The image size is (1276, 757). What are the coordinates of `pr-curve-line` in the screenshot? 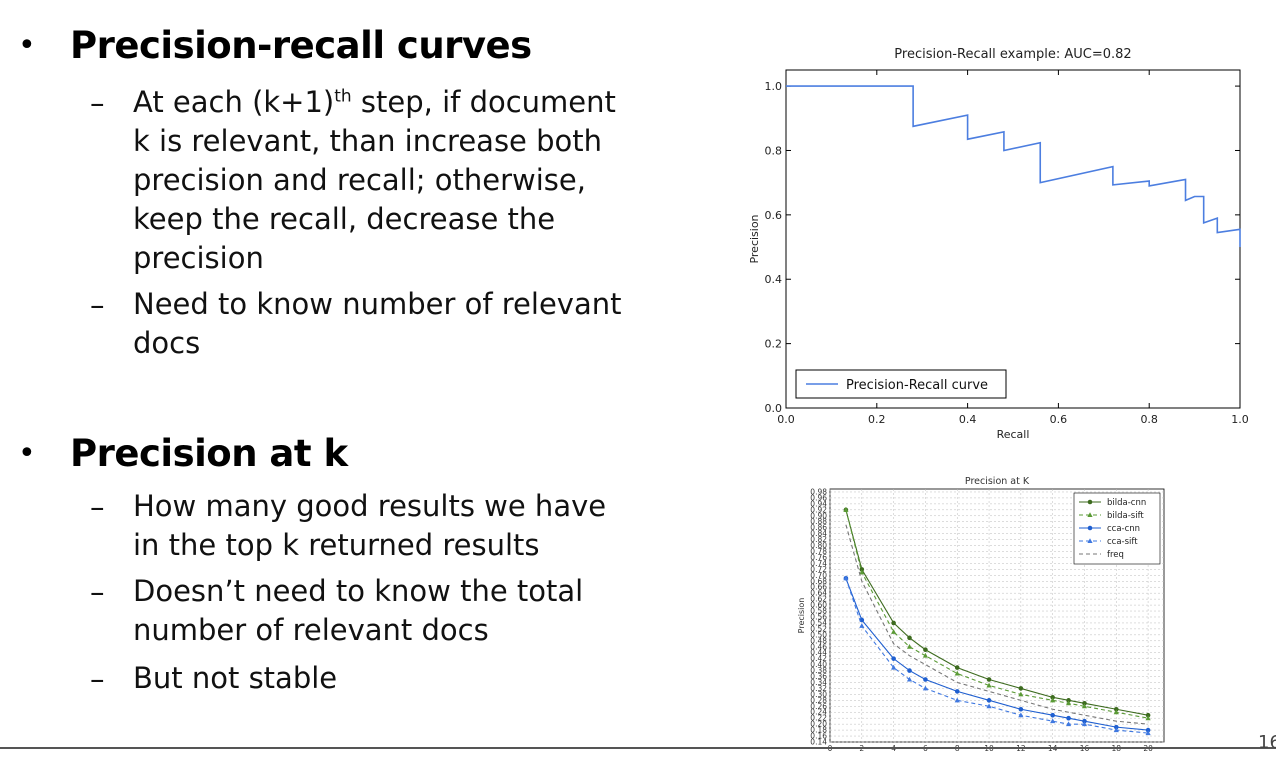 It's located at (1013, 166).